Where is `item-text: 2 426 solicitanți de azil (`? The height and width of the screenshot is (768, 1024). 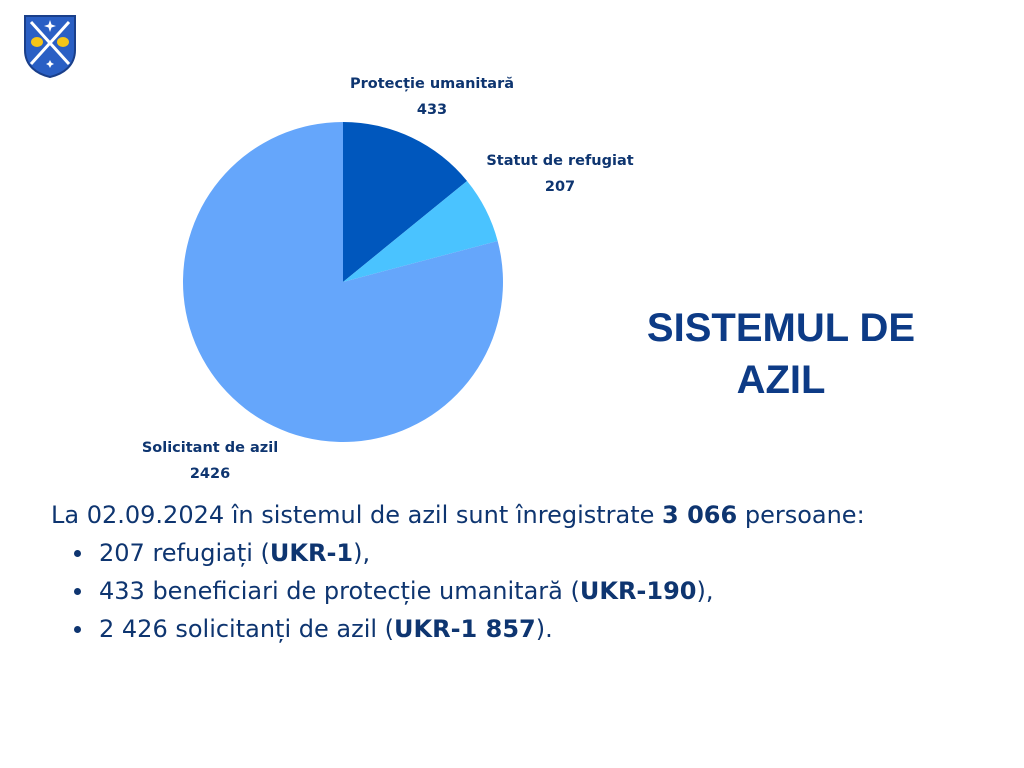
item-text: 2 426 solicitanți de azil ( is located at coordinates (247, 629).